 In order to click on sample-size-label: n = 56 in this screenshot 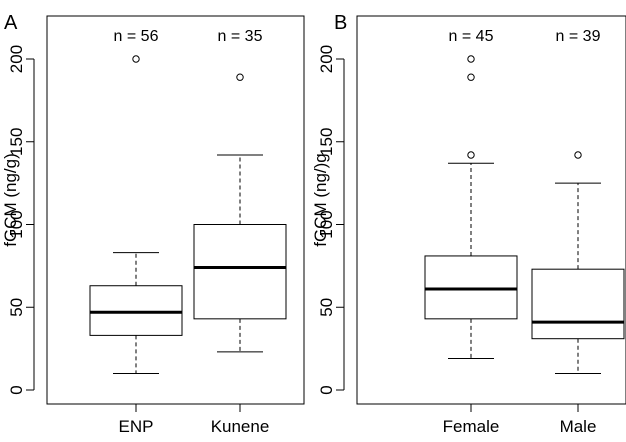, I will do `click(136, 36)`.